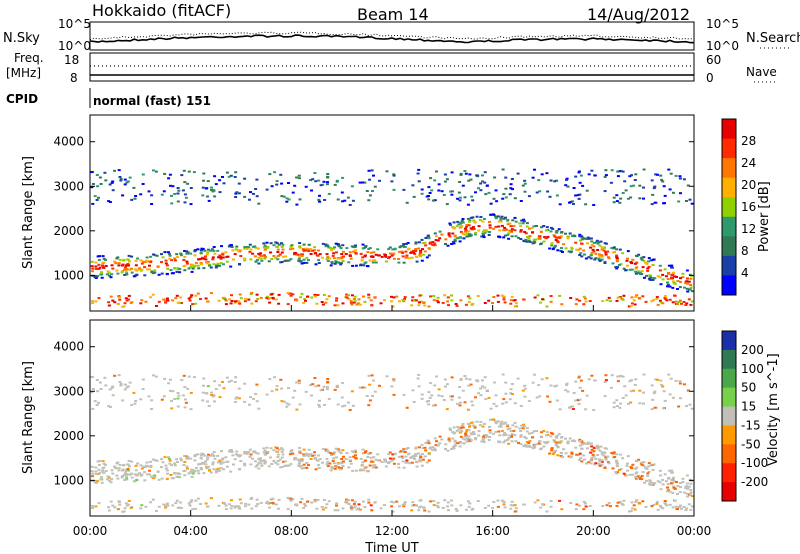  I want to click on power-colorbar-frame, so click(729, 207).